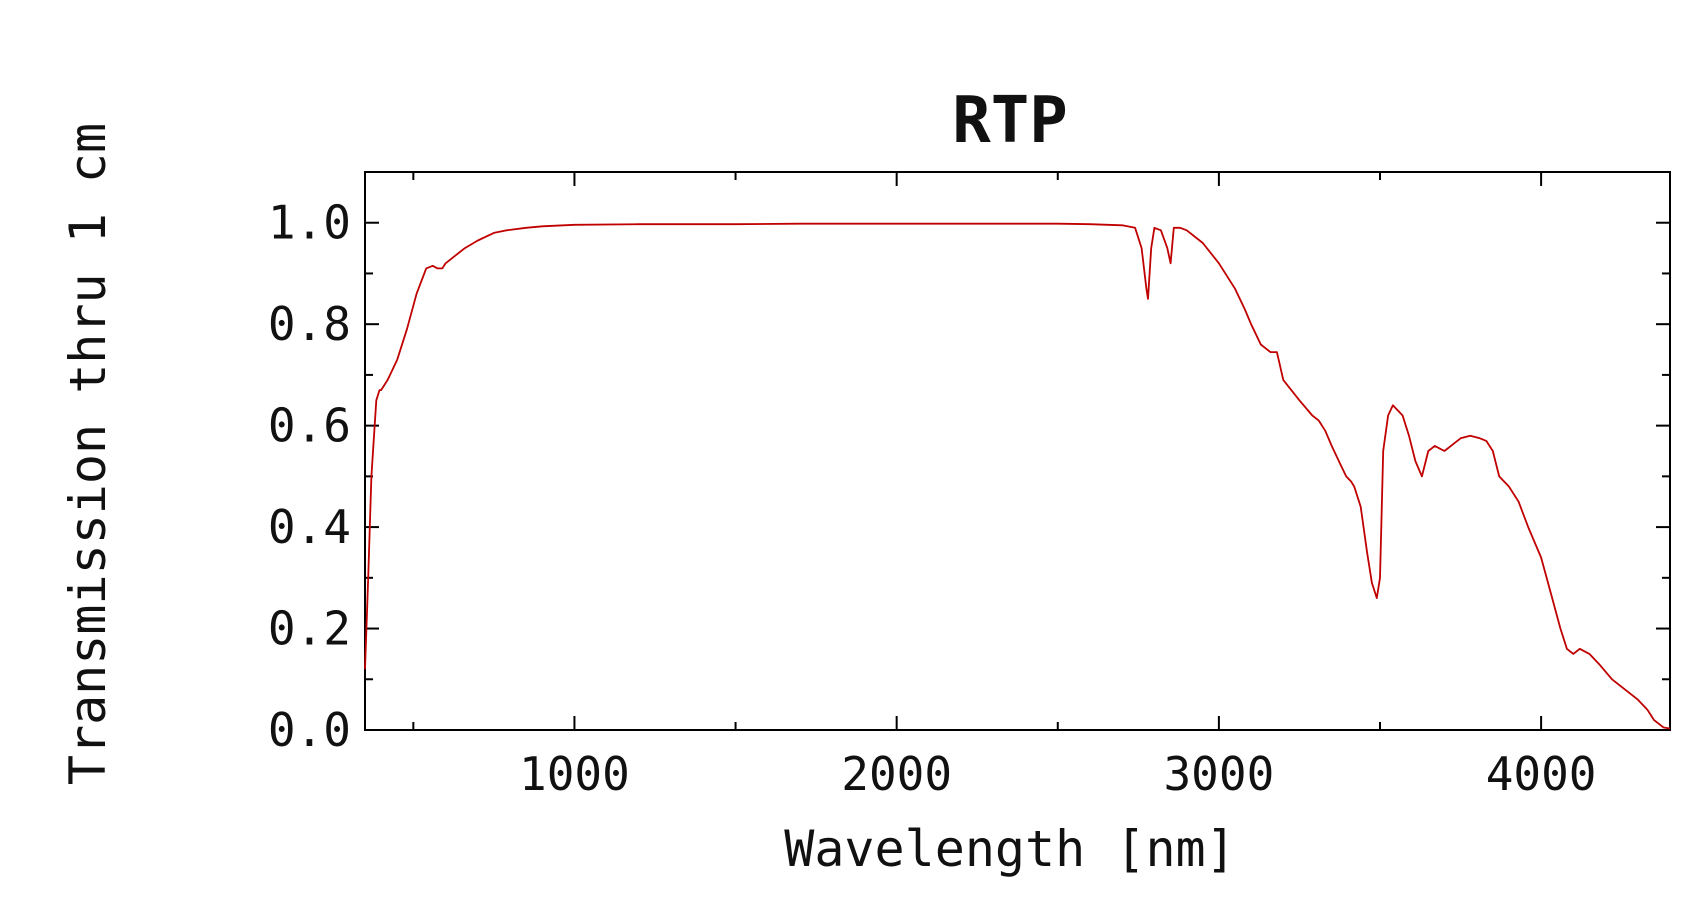 The width and height of the screenshot is (1696, 909). Describe the element at coordinates (309, 629) in the screenshot. I see `y-tick-label: 0.2` at that location.